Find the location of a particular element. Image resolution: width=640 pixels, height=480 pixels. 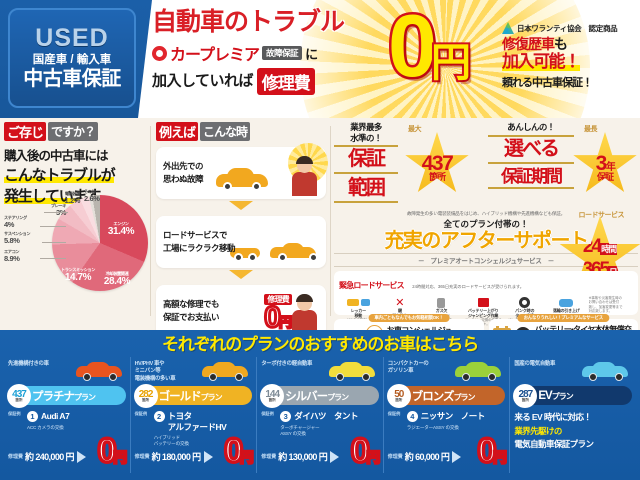

flower-icon is located at coordinates (159, 53).